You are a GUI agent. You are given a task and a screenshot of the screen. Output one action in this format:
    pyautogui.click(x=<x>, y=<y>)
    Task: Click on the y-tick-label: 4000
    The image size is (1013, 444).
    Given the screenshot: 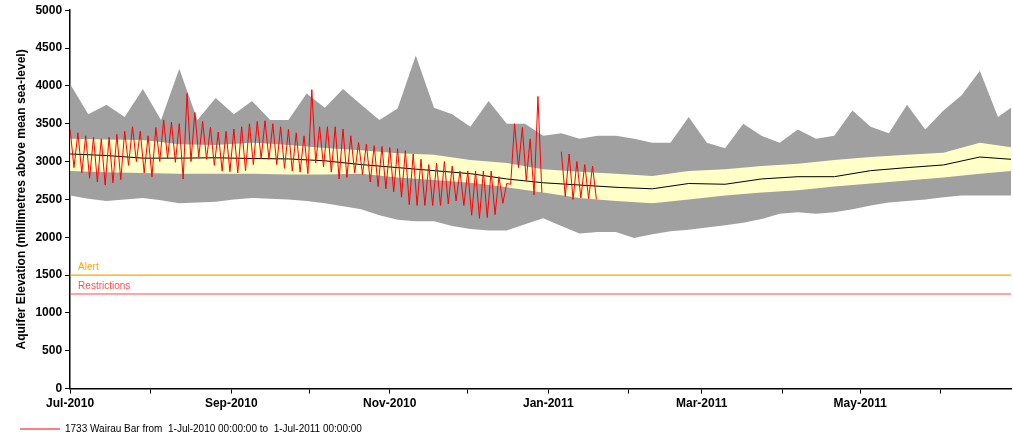 What is the action you would take?
    pyautogui.click(x=49, y=85)
    